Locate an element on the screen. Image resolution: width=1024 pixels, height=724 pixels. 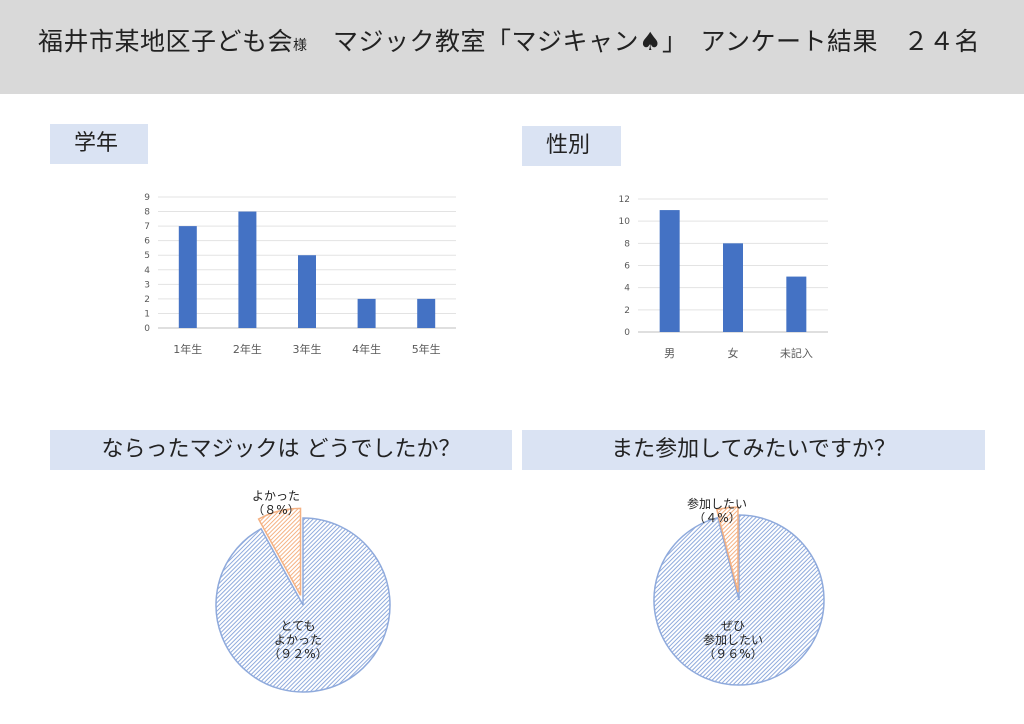
q2-slice-label: （９６%） is located at coordinates (732, 654).